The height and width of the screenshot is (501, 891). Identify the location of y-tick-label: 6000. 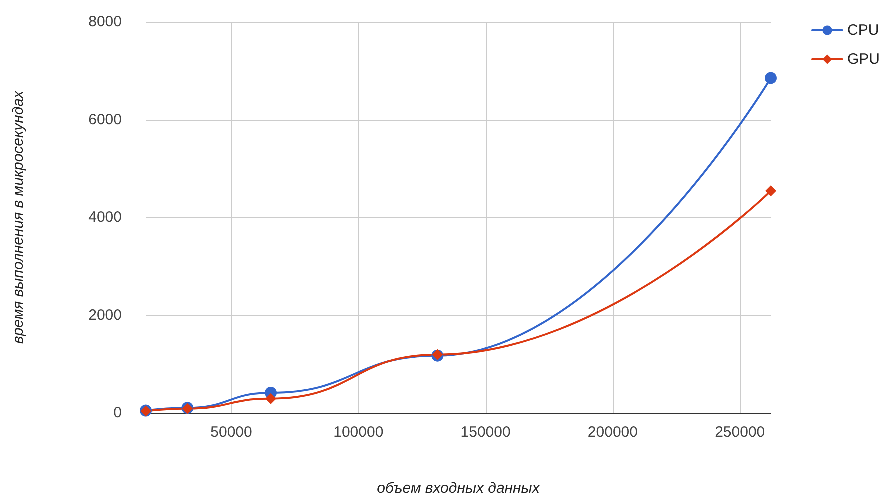
(105, 119).